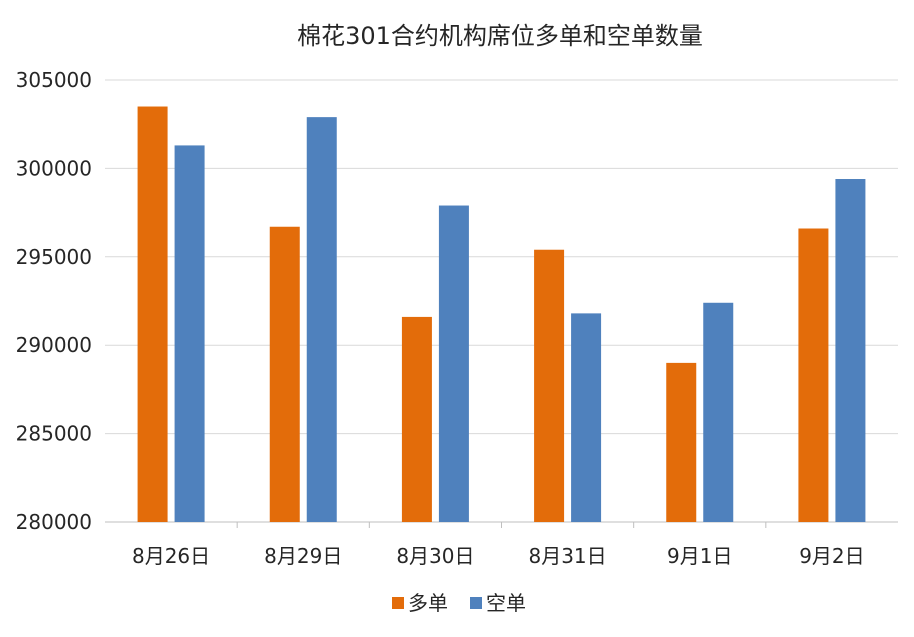 The width and height of the screenshot is (914, 637). I want to click on x-tick-label: 9月1日, so click(699, 556).